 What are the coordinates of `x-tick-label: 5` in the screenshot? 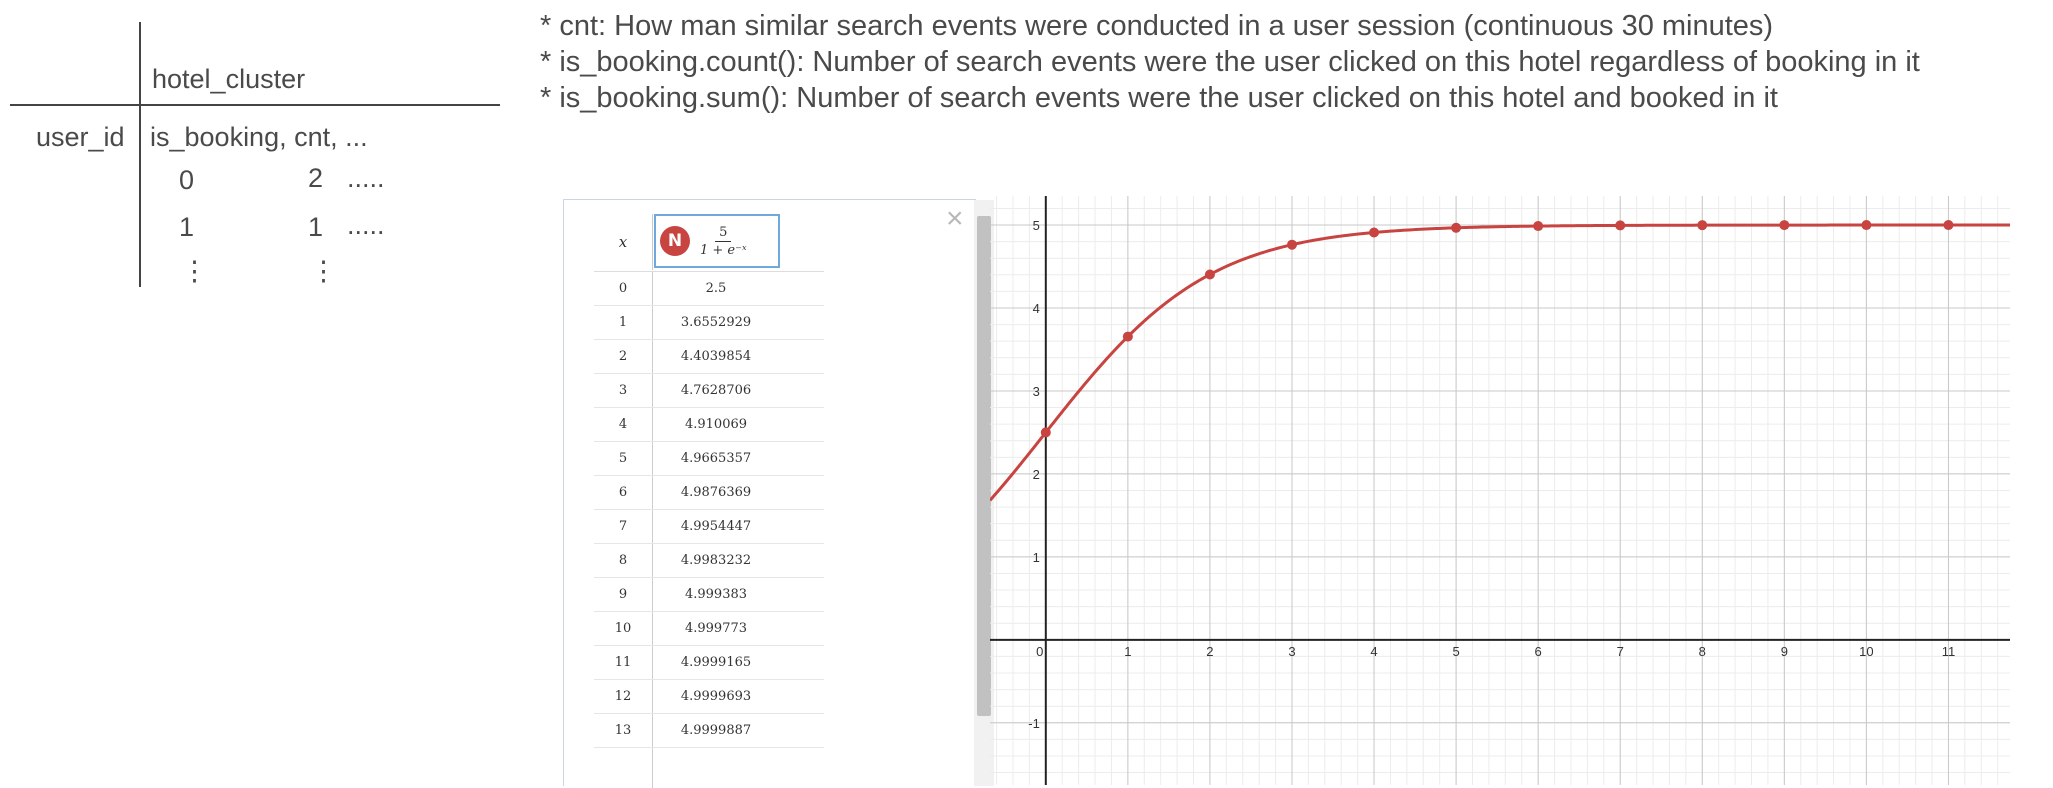 It's located at (1455, 651).